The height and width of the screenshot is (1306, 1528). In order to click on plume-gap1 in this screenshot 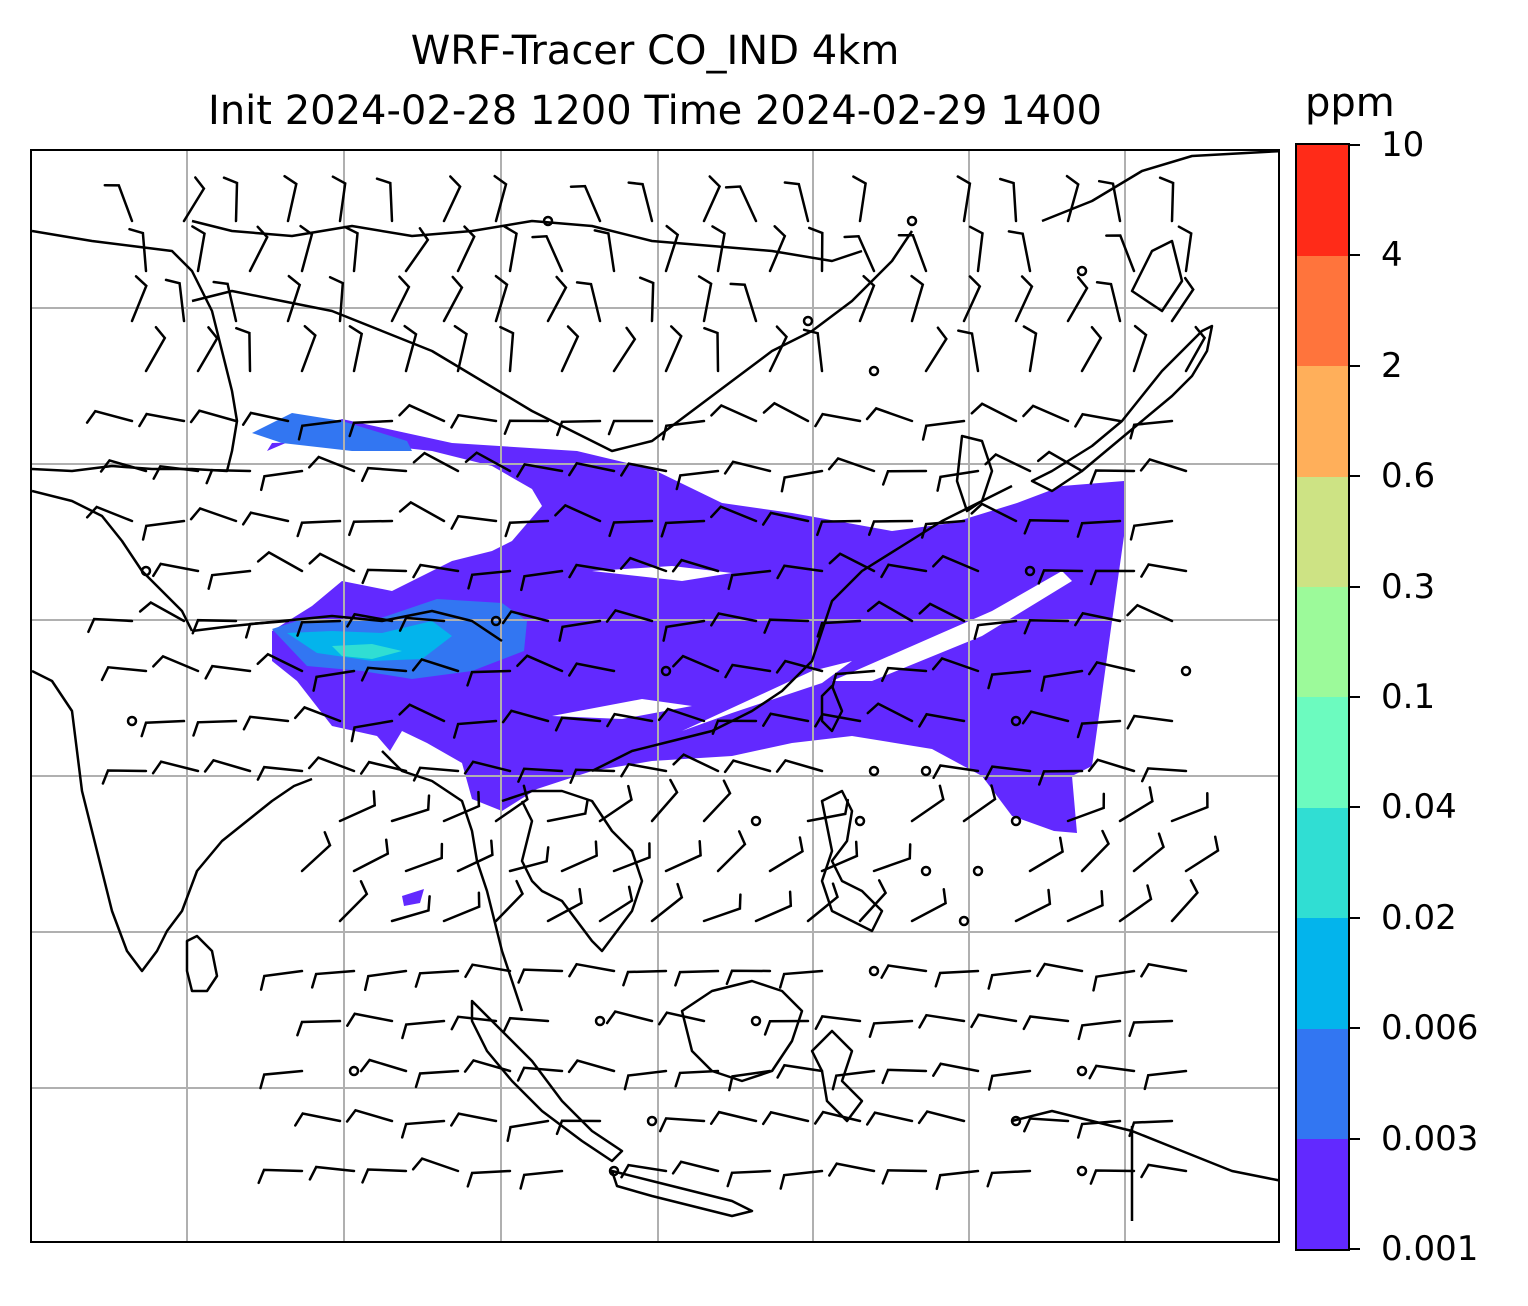, I will do `click(767, 696)`.